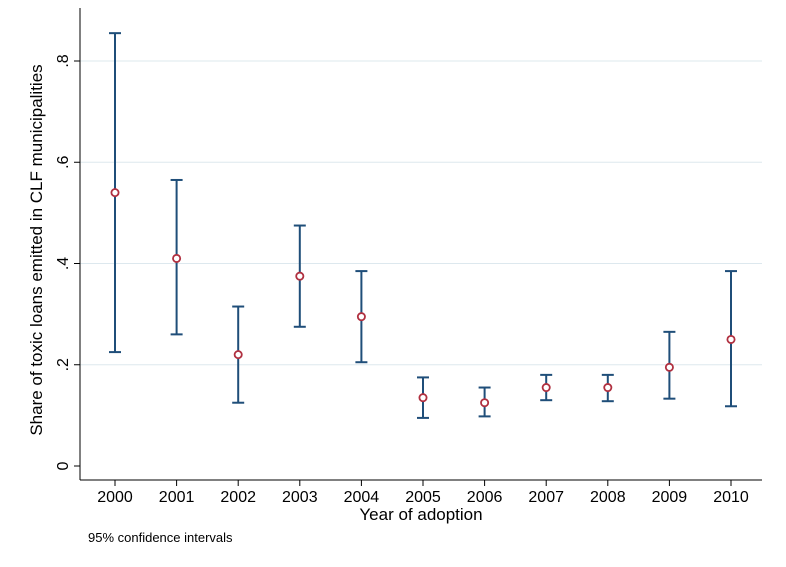  I want to click on x-tick-label: 2000, so click(115, 497).